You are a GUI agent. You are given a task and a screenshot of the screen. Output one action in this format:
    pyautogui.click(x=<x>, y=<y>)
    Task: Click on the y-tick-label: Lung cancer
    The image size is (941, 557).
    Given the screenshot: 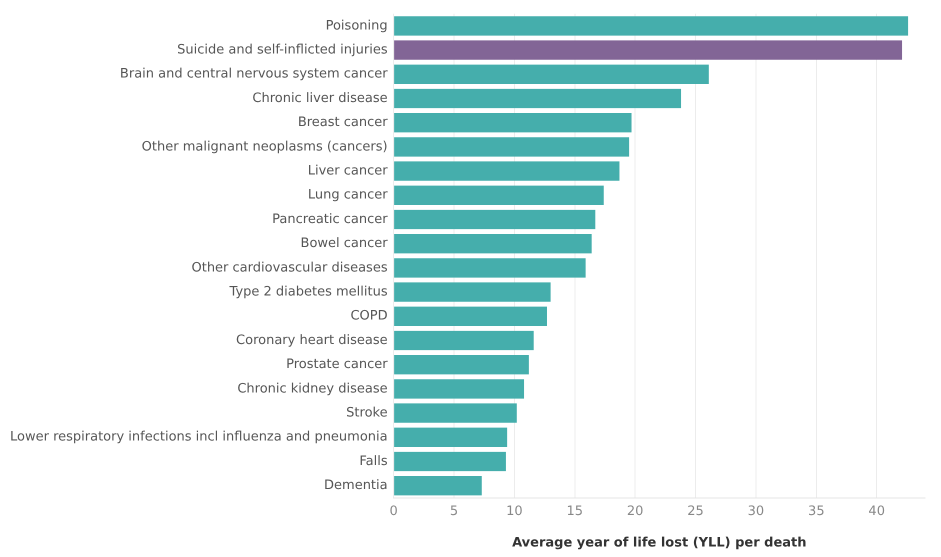 What is the action you would take?
    pyautogui.click(x=348, y=195)
    